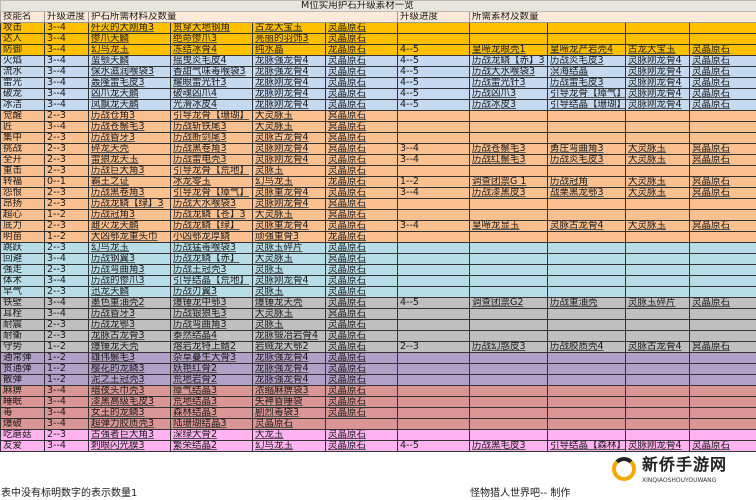 This screenshot has width=756, height=500. What do you see at coordinates (378, 171) in the screenshot?
I see `table-row: 重击 2--3 历战巨大角3 引导龙骨【荒地】 灵脉玉 灵晶原石` at bounding box center [378, 171].